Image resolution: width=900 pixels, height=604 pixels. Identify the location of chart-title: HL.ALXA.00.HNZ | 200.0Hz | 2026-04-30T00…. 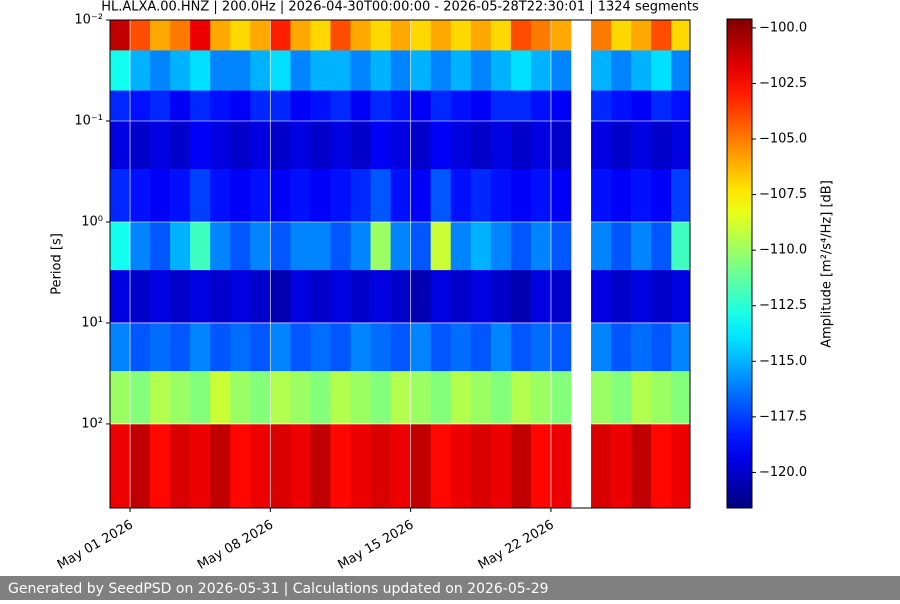
(400, 7).